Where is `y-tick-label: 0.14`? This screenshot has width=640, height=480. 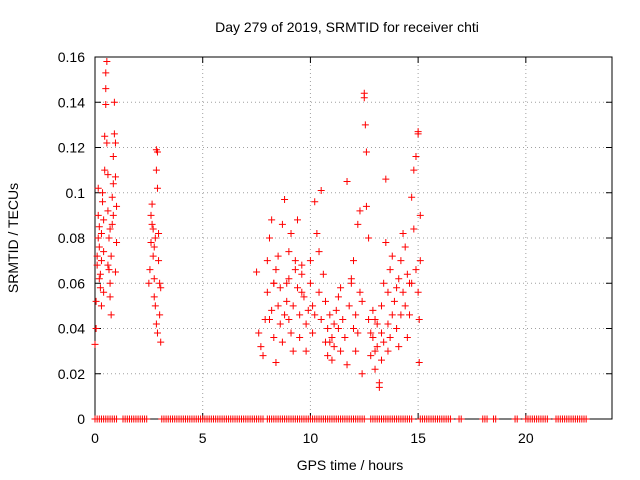
y-tick-label: 0.14 is located at coordinates (71, 102).